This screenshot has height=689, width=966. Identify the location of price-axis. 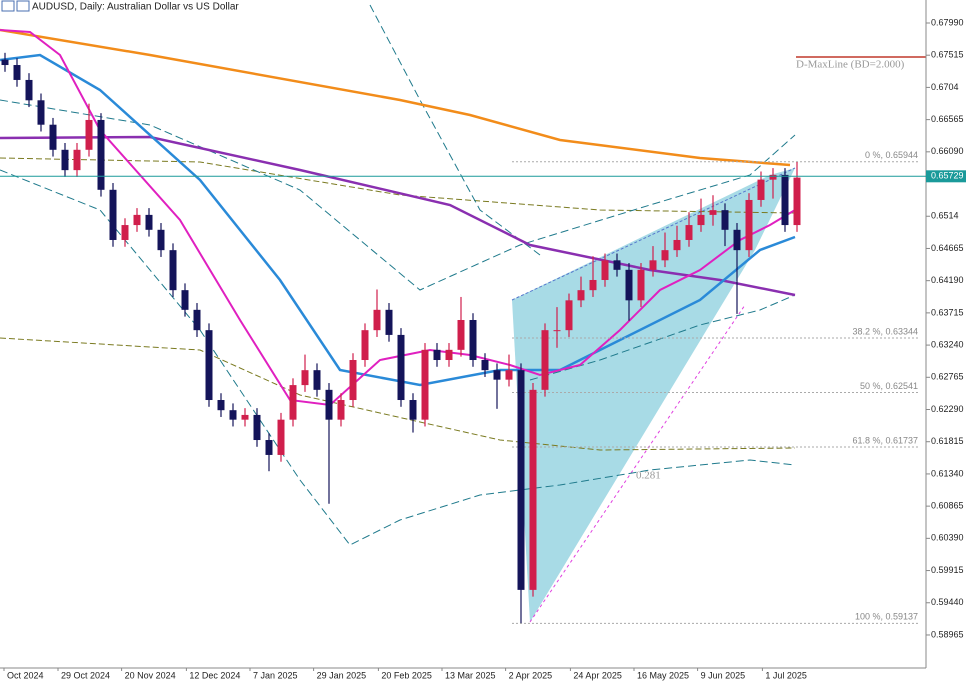
(946, 342).